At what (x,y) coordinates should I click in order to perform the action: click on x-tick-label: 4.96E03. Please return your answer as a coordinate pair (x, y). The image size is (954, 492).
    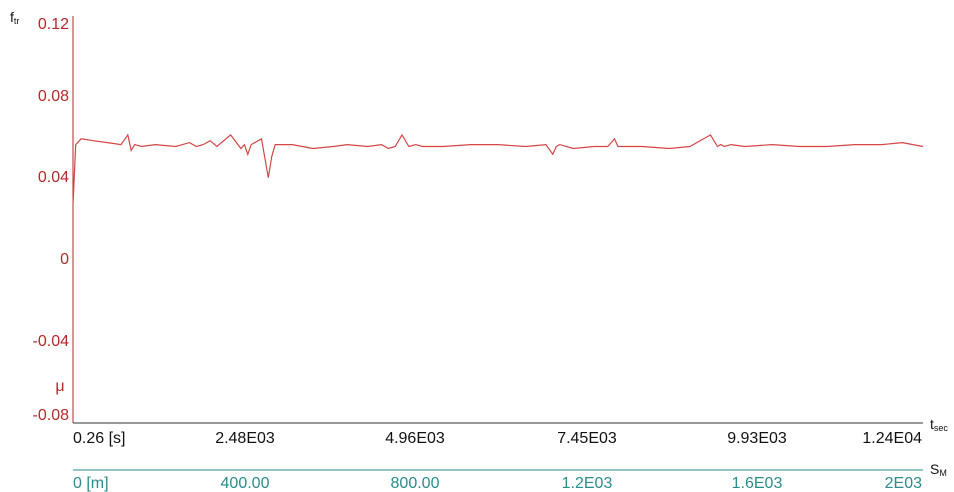
    Looking at the image, I should click on (415, 438).